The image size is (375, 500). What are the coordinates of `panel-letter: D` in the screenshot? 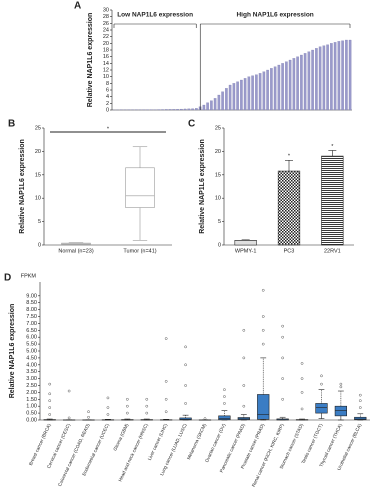 It's located at (7, 278).